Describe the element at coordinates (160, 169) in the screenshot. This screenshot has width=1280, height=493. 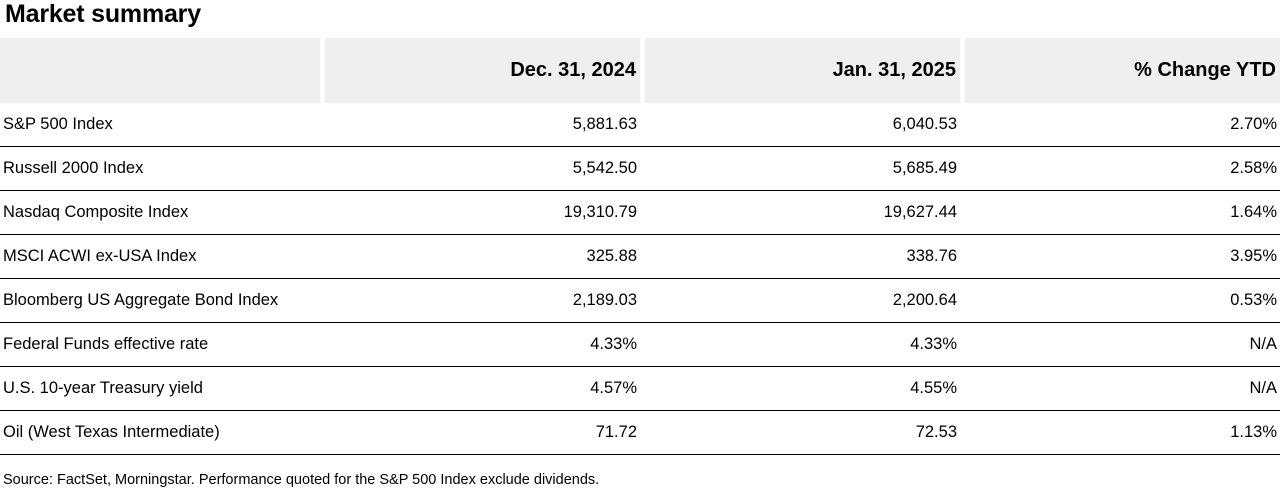
I see `row-label: Russell 2000 Index` at that location.